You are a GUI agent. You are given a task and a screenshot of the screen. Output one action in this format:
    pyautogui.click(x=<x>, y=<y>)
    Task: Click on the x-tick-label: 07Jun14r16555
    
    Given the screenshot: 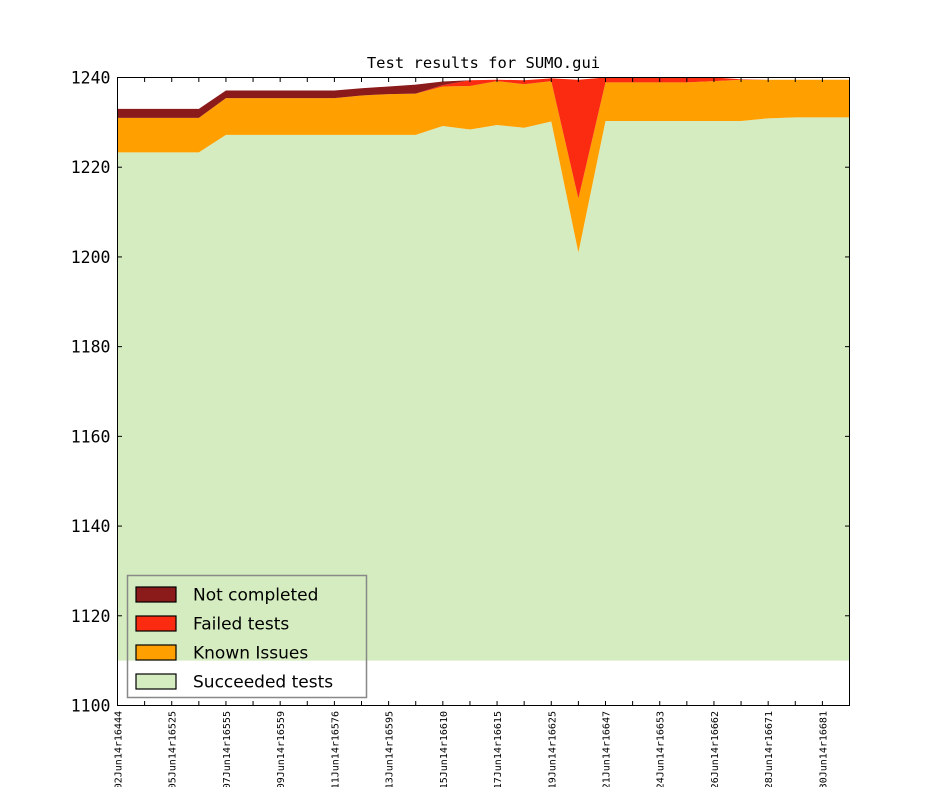 What is the action you would take?
    pyautogui.click(x=227, y=749)
    